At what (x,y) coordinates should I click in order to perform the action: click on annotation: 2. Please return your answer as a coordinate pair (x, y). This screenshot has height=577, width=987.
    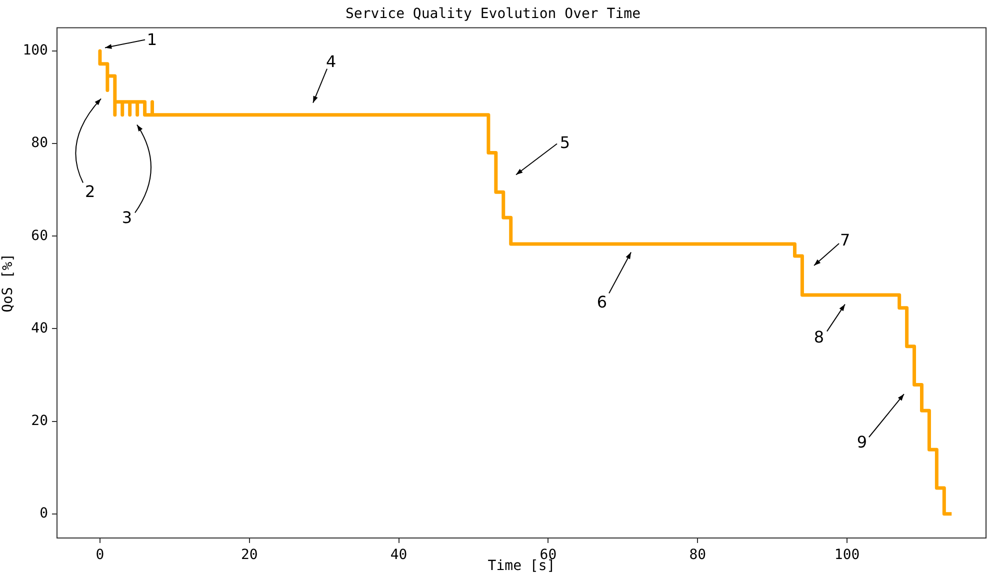
    Looking at the image, I should click on (90, 191).